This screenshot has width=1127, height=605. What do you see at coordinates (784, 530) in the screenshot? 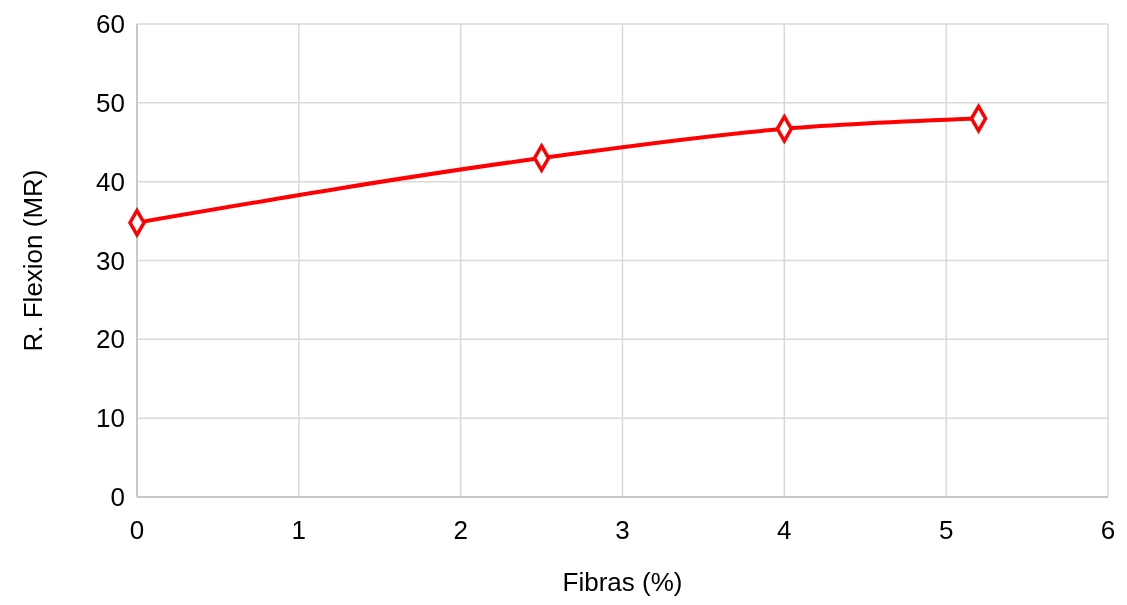
I see `x-tick-label: 4` at bounding box center [784, 530].